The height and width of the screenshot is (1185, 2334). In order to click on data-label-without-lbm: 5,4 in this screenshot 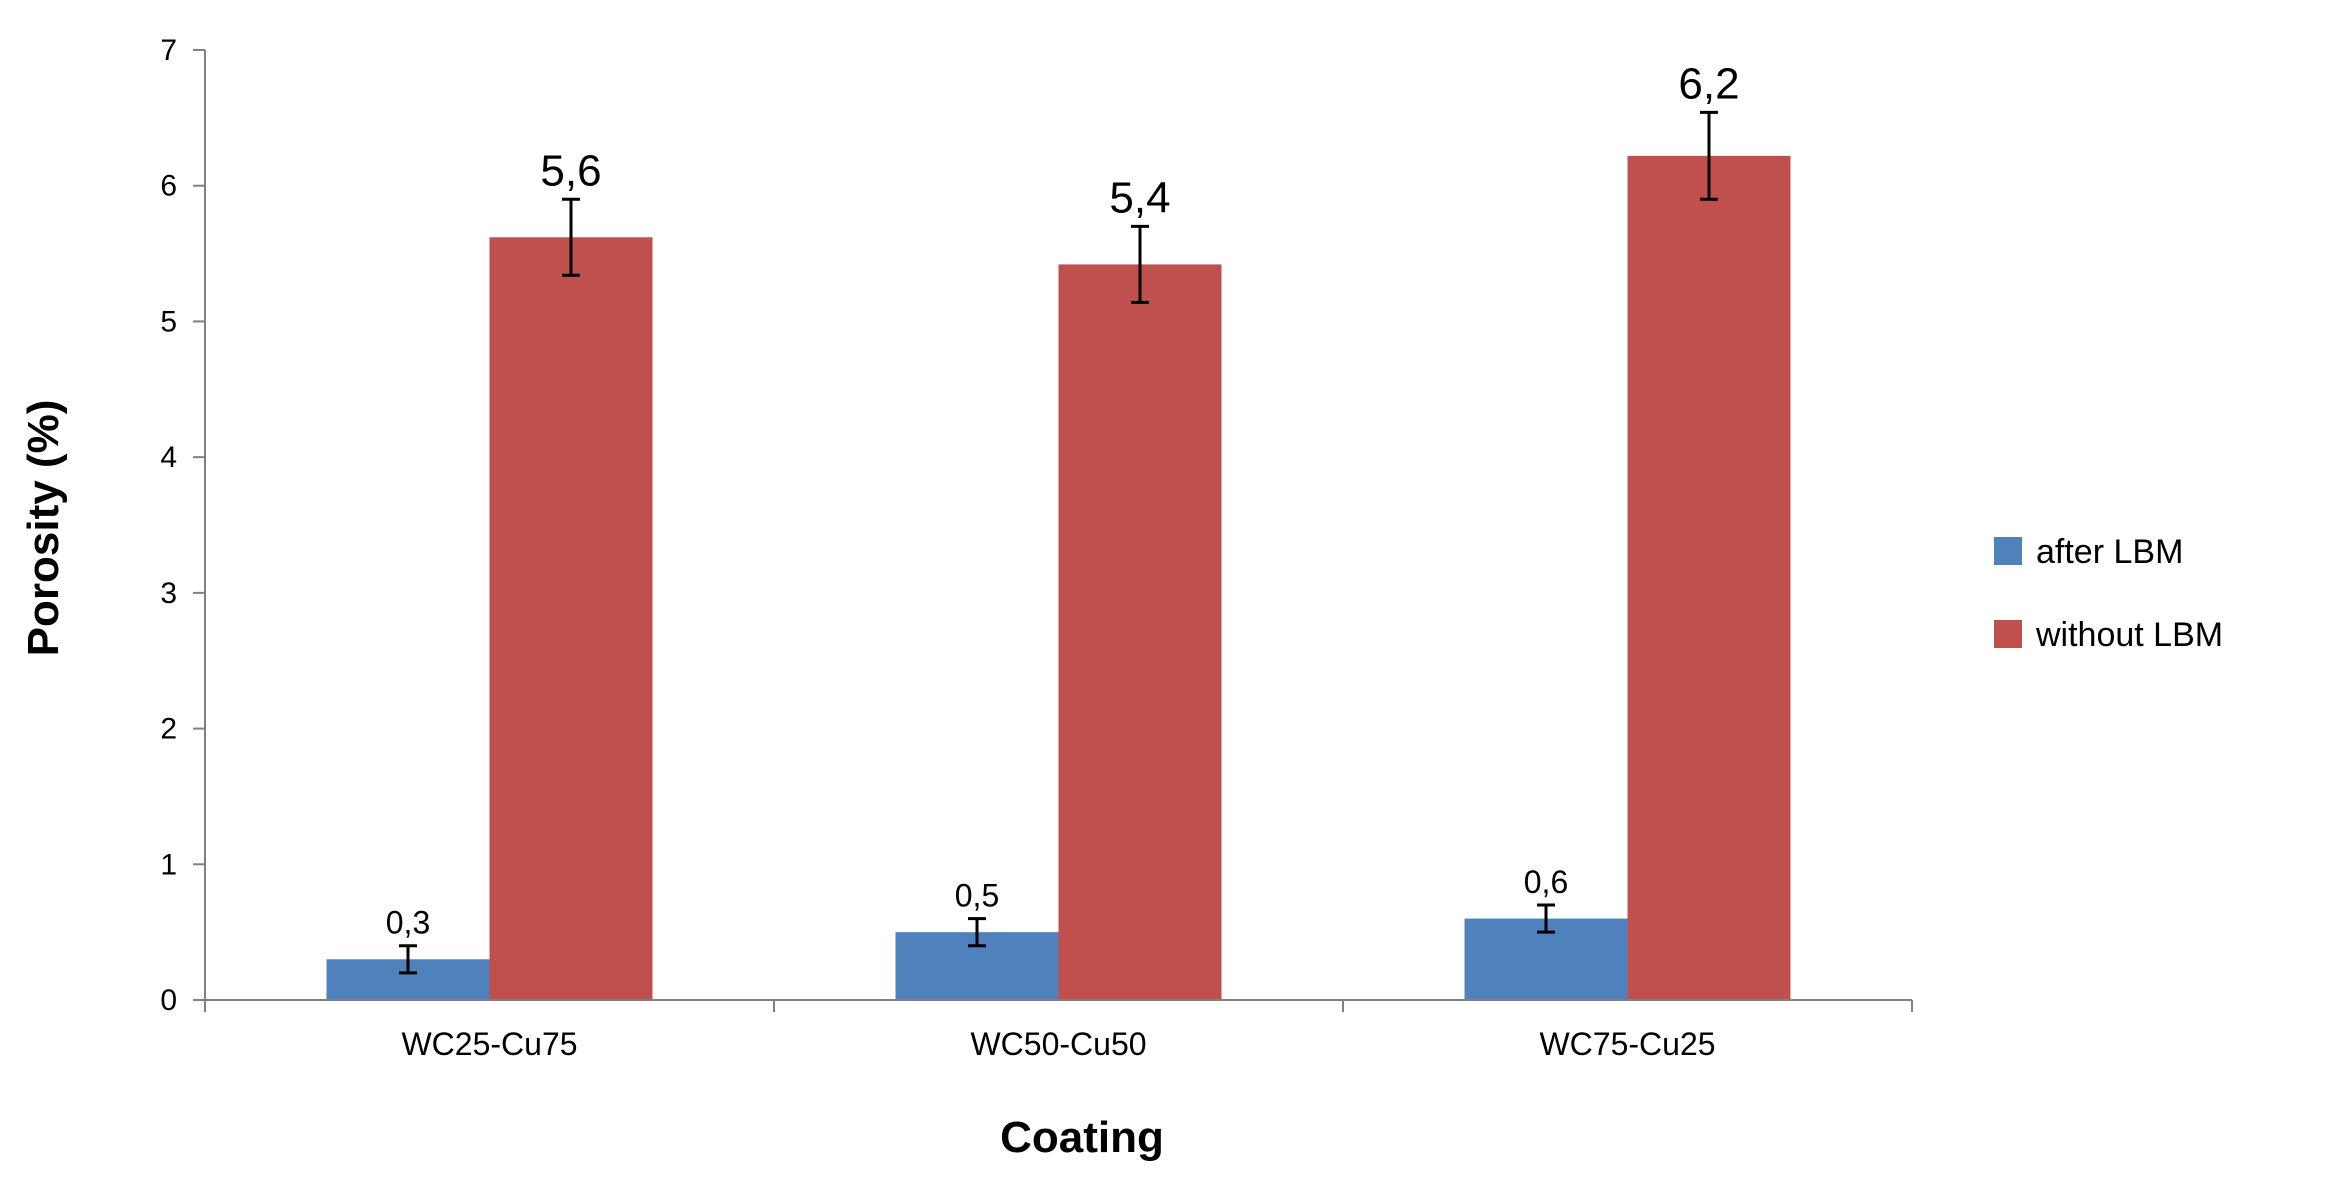, I will do `click(1139, 197)`.